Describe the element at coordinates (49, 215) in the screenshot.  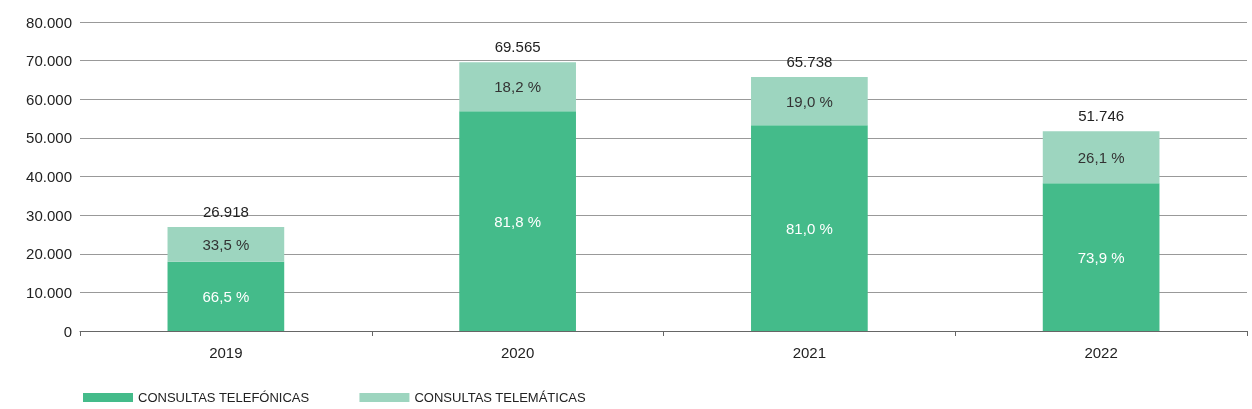
I see `y-tick-label: 30.000` at that location.